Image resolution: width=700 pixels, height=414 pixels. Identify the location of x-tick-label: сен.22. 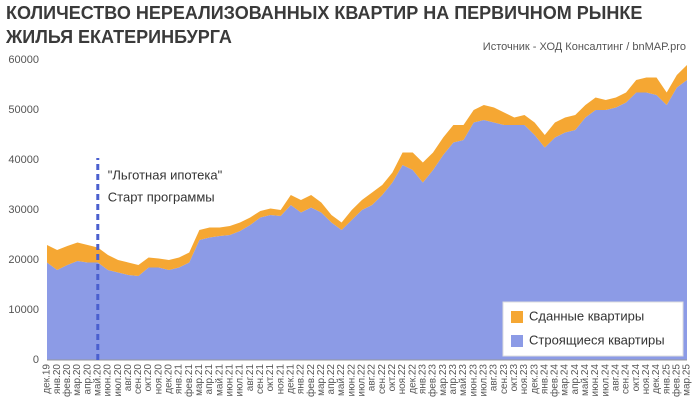
(382, 379).